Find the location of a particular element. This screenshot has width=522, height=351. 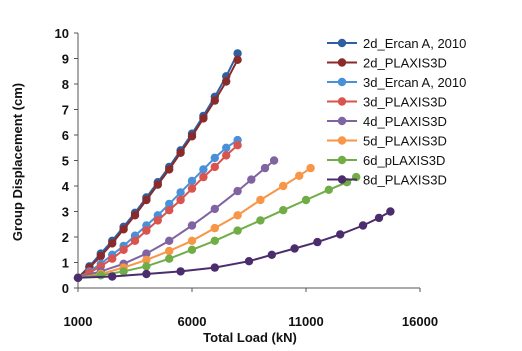

legend-label: 8d_PLAXIS3D is located at coordinates (405, 180).